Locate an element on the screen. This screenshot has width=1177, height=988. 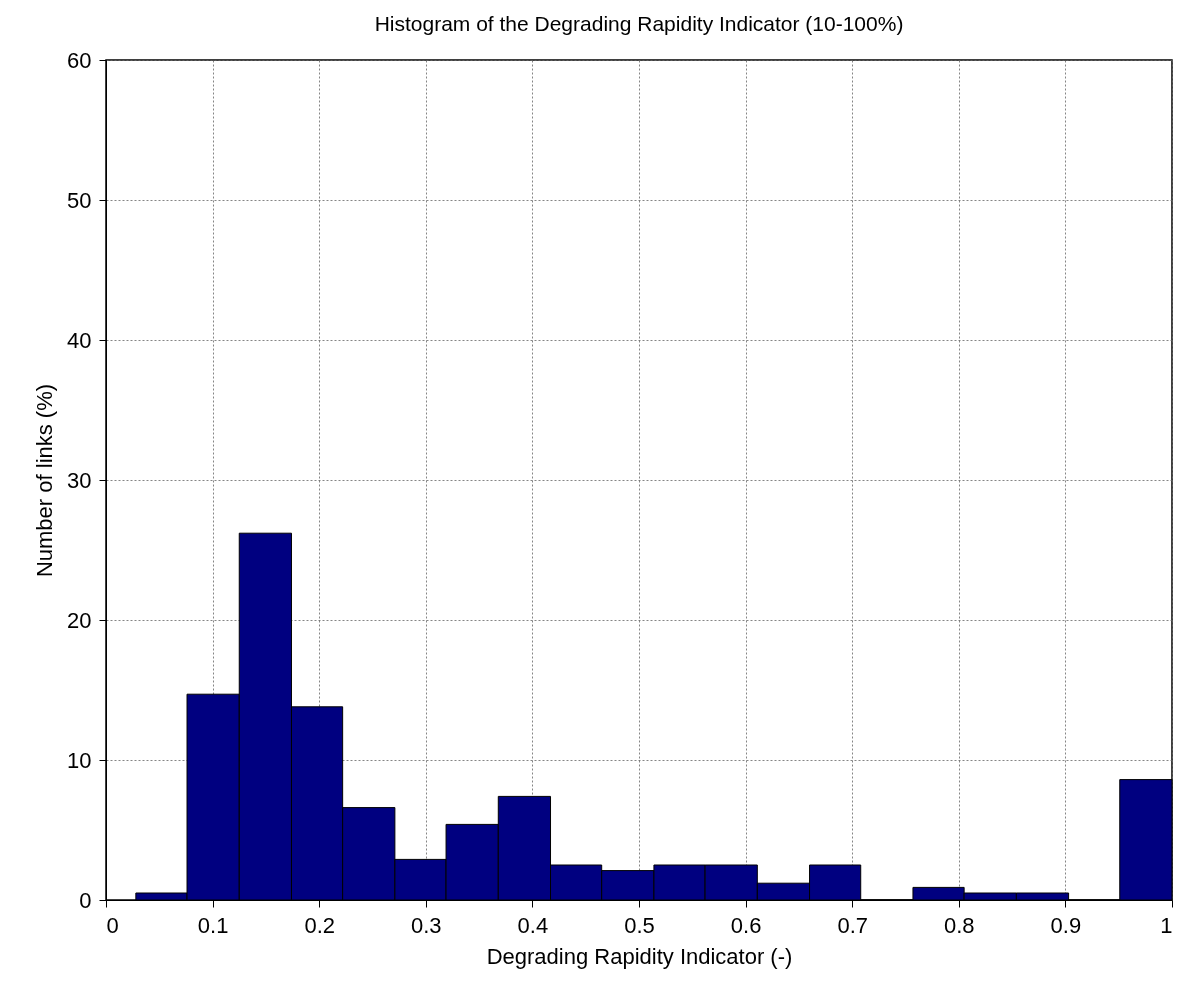
x-axis-title: Degrading Rapidity Indicator (-) is located at coordinates (639, 956).